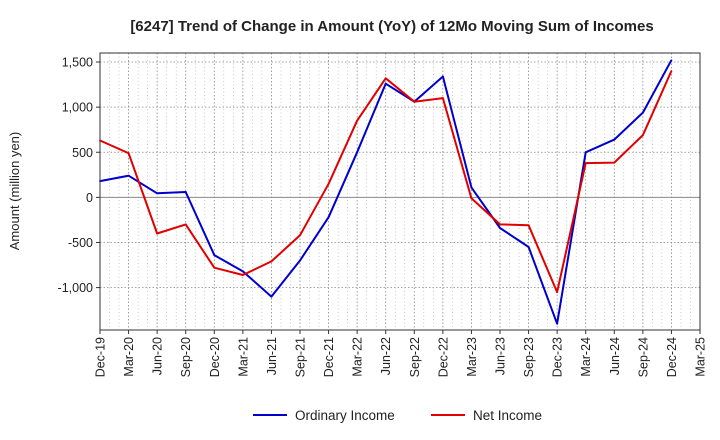  Describe the element at coordinates (672, 357) in the screenshot. I see `x-tick-label: Dec-24` at that location.